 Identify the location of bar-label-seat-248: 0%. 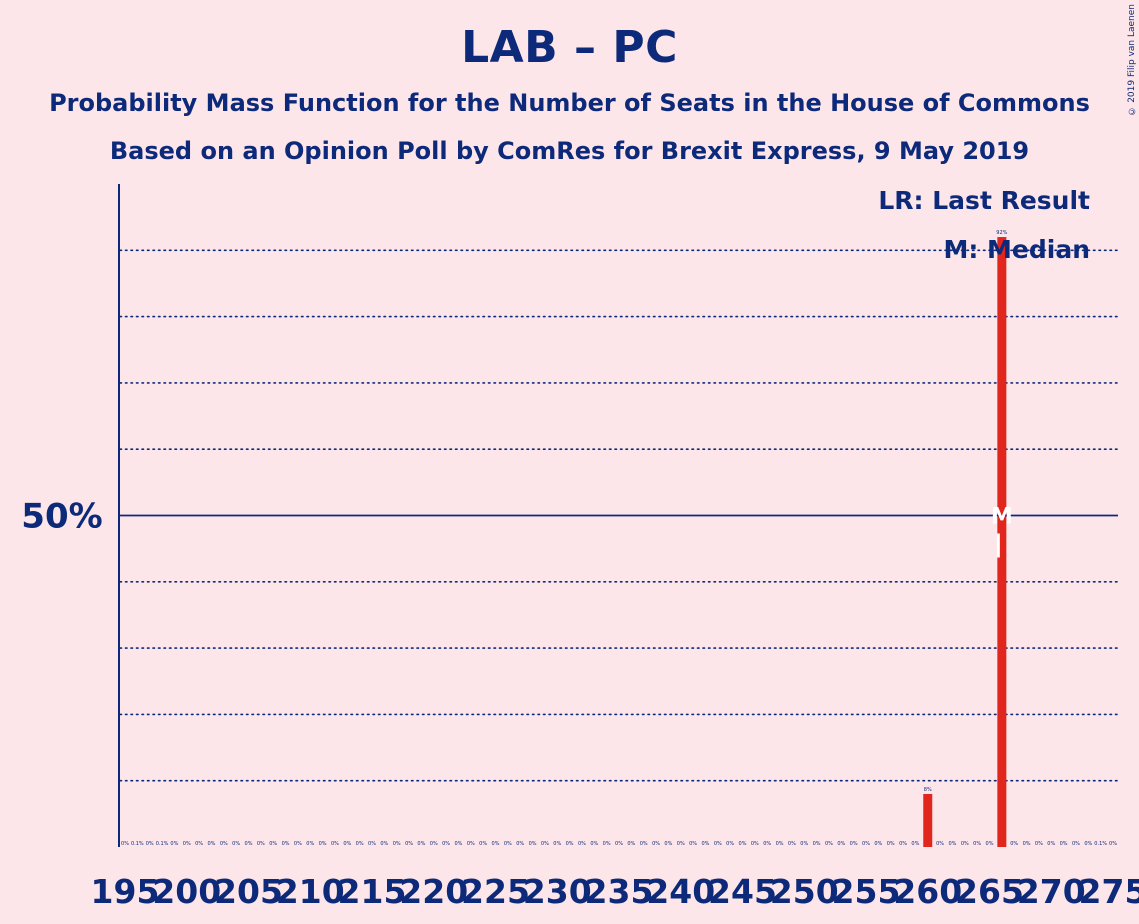
(780, 844).